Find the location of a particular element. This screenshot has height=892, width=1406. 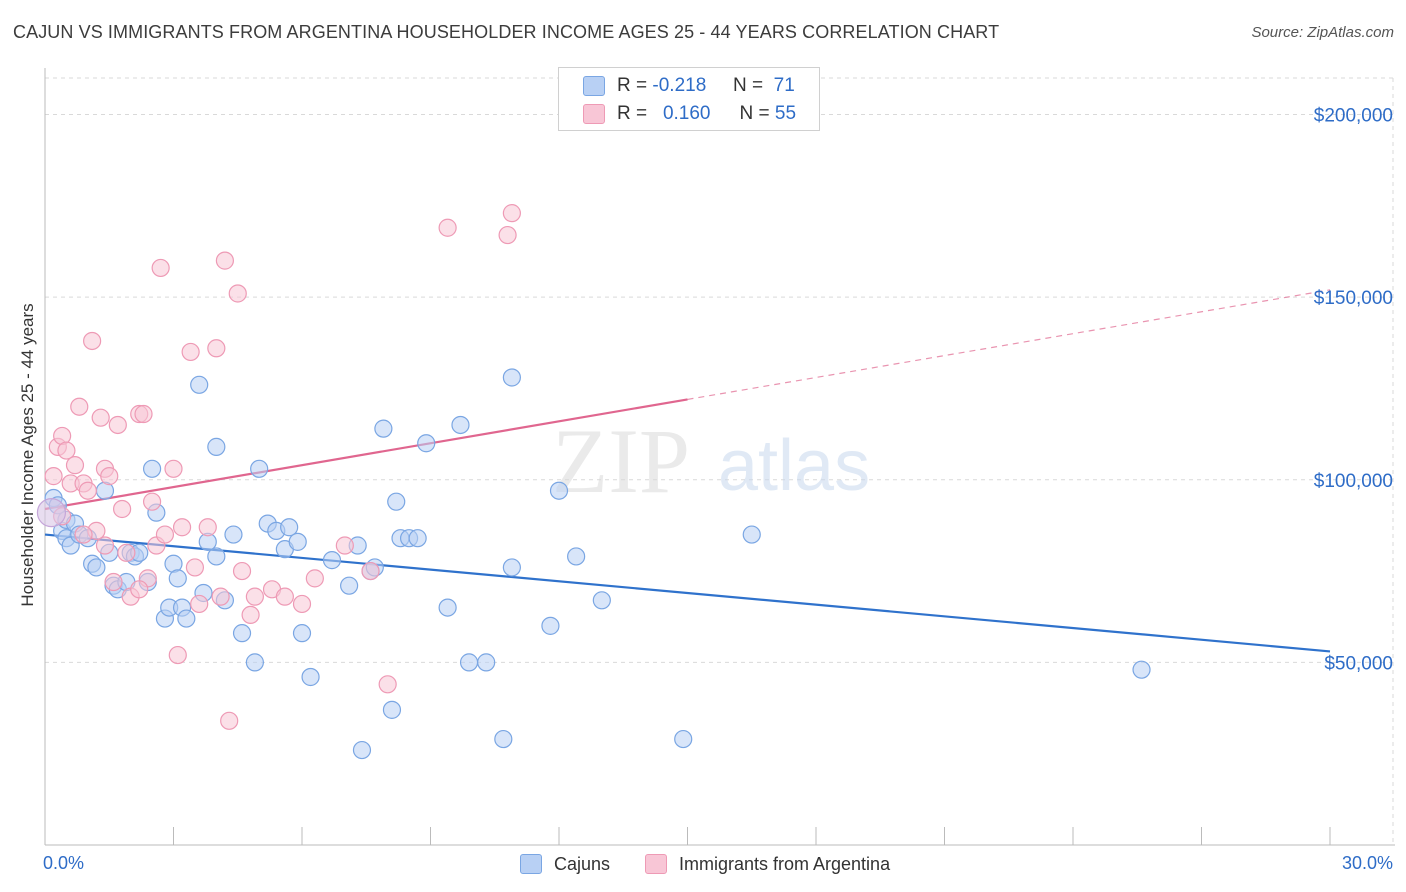

trend-line-cajuns is located at coordinates (687, 593).